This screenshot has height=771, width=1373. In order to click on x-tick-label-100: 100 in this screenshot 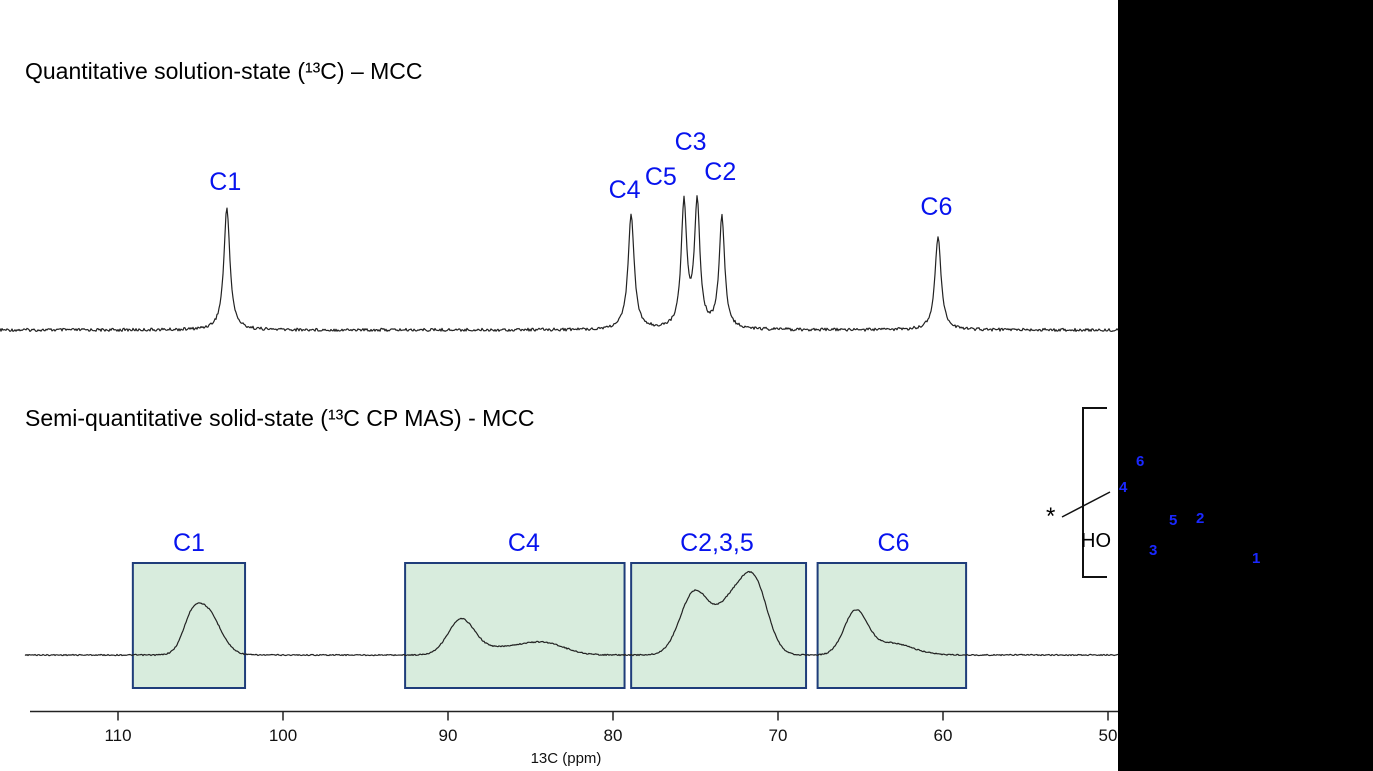, I will do `click(283, 735)`.